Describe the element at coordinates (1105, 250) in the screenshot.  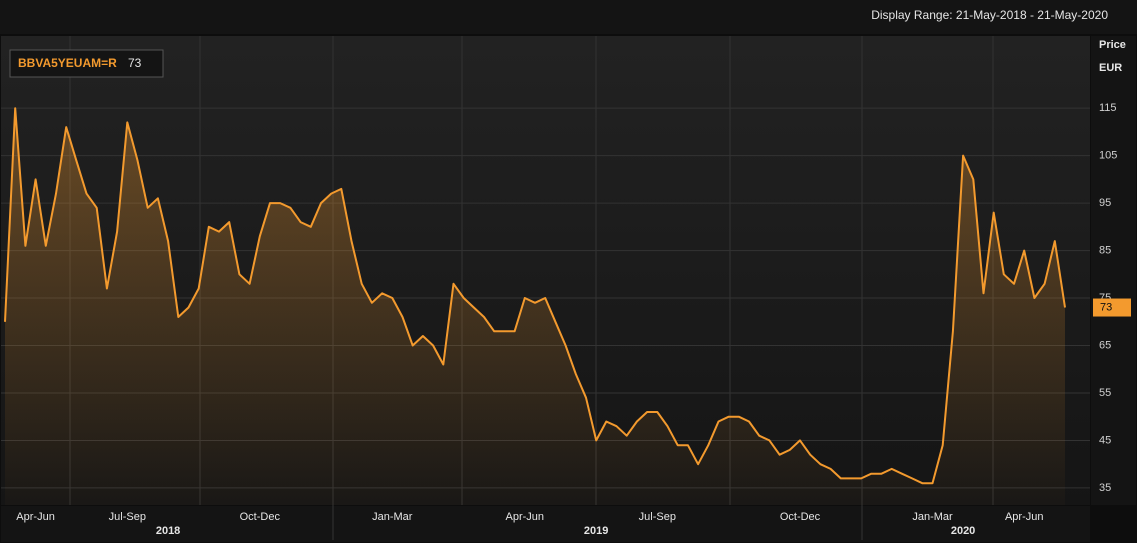
I see `y-tick-label: 85` at that location.